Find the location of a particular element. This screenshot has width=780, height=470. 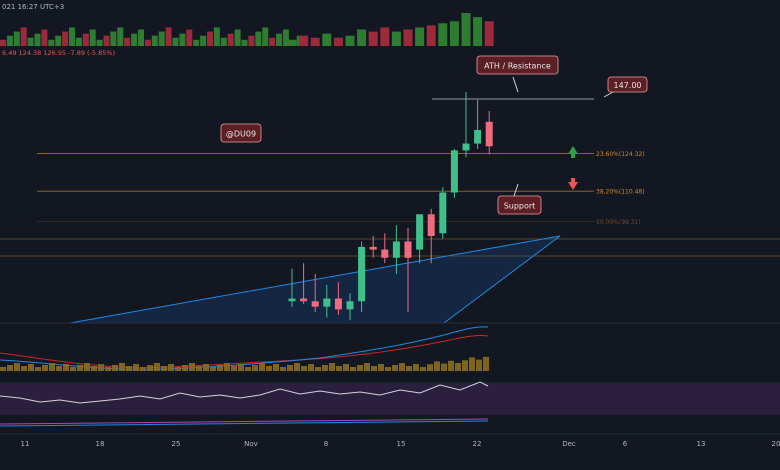

time-axis-tick: 11 is located at coordinates (25, 444).